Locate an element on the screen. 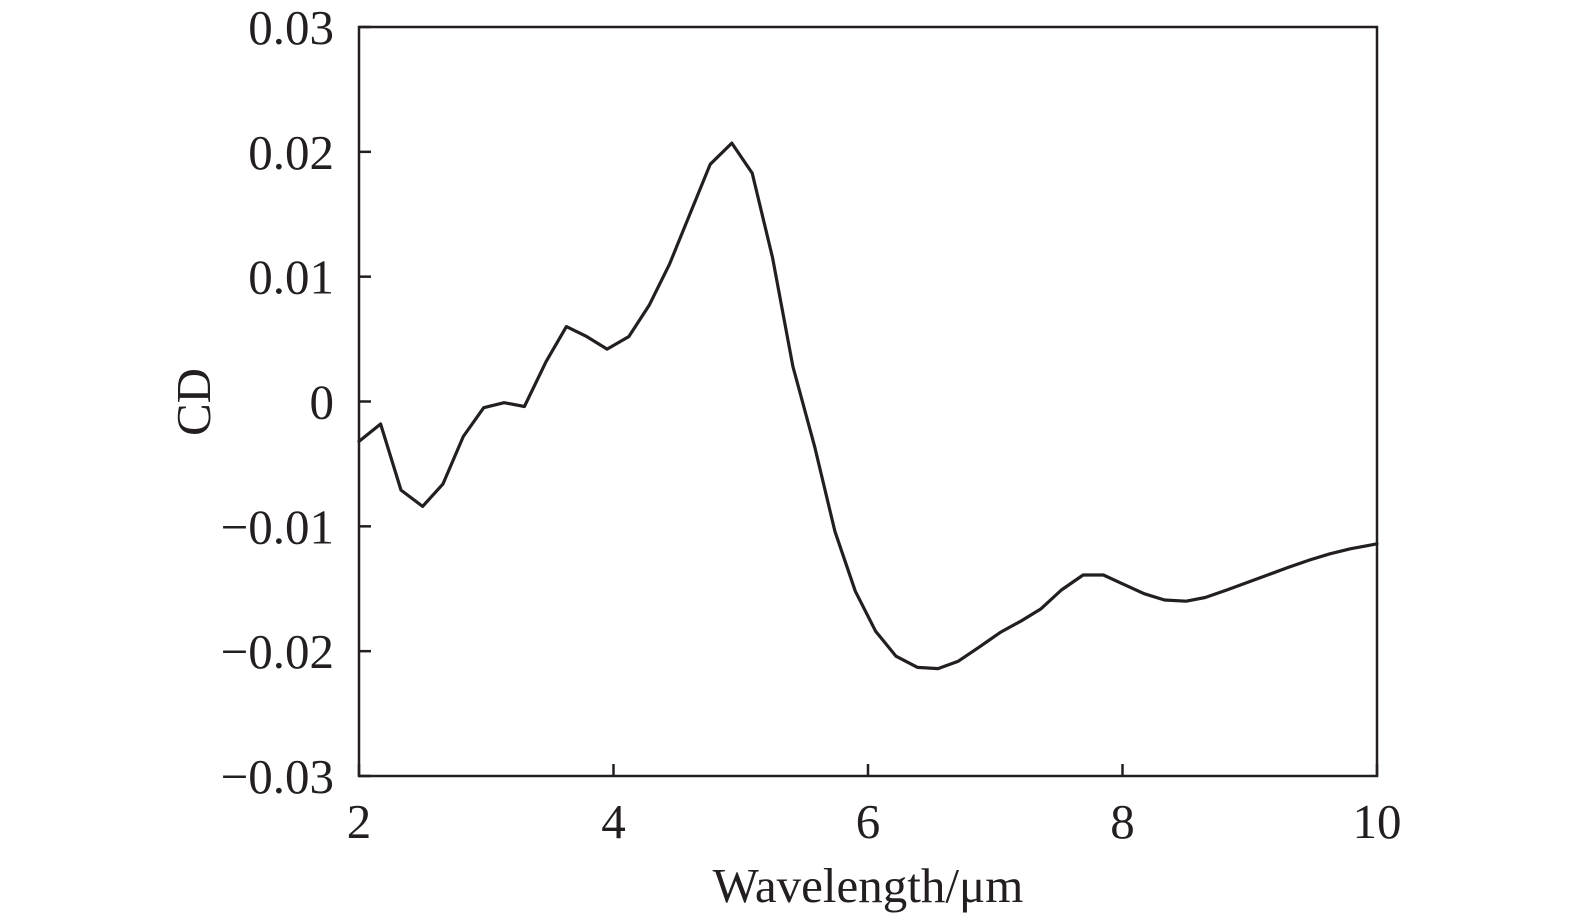  y-tick-label: 0.03 is located at coordinates (291, 27).